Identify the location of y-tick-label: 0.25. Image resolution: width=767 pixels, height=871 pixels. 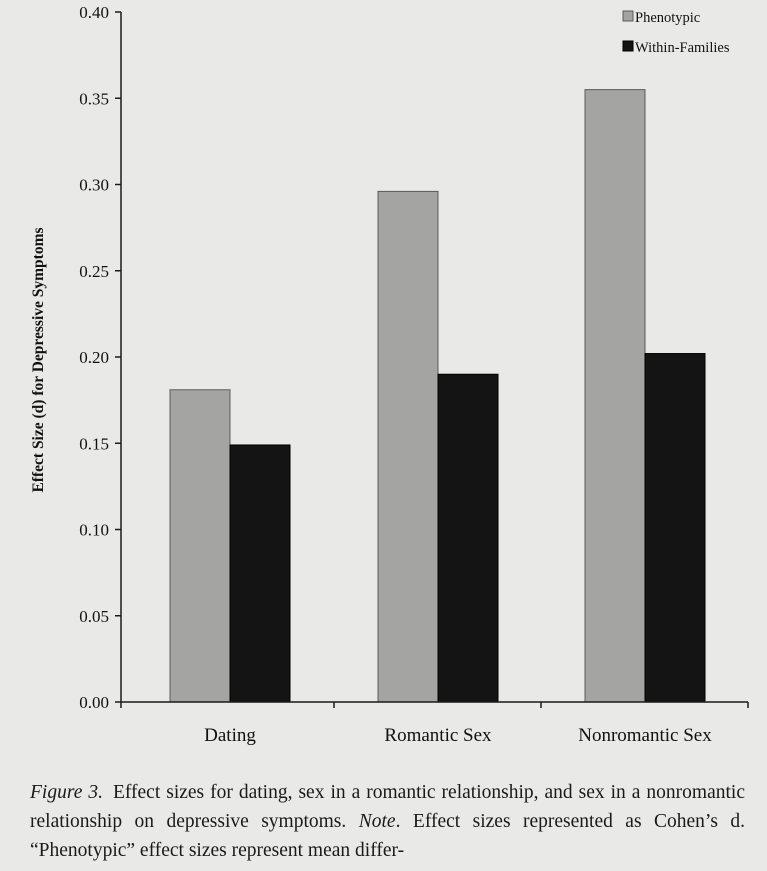
(94, 271).